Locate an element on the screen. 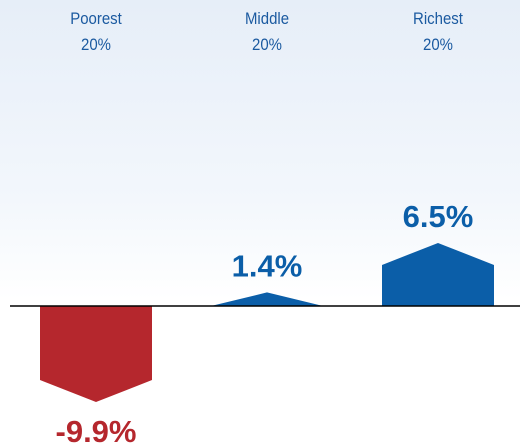 Image resolution: width=520 pixels, height=447 pixels. value-label: 1.4% is located at coordinates (267, 266).